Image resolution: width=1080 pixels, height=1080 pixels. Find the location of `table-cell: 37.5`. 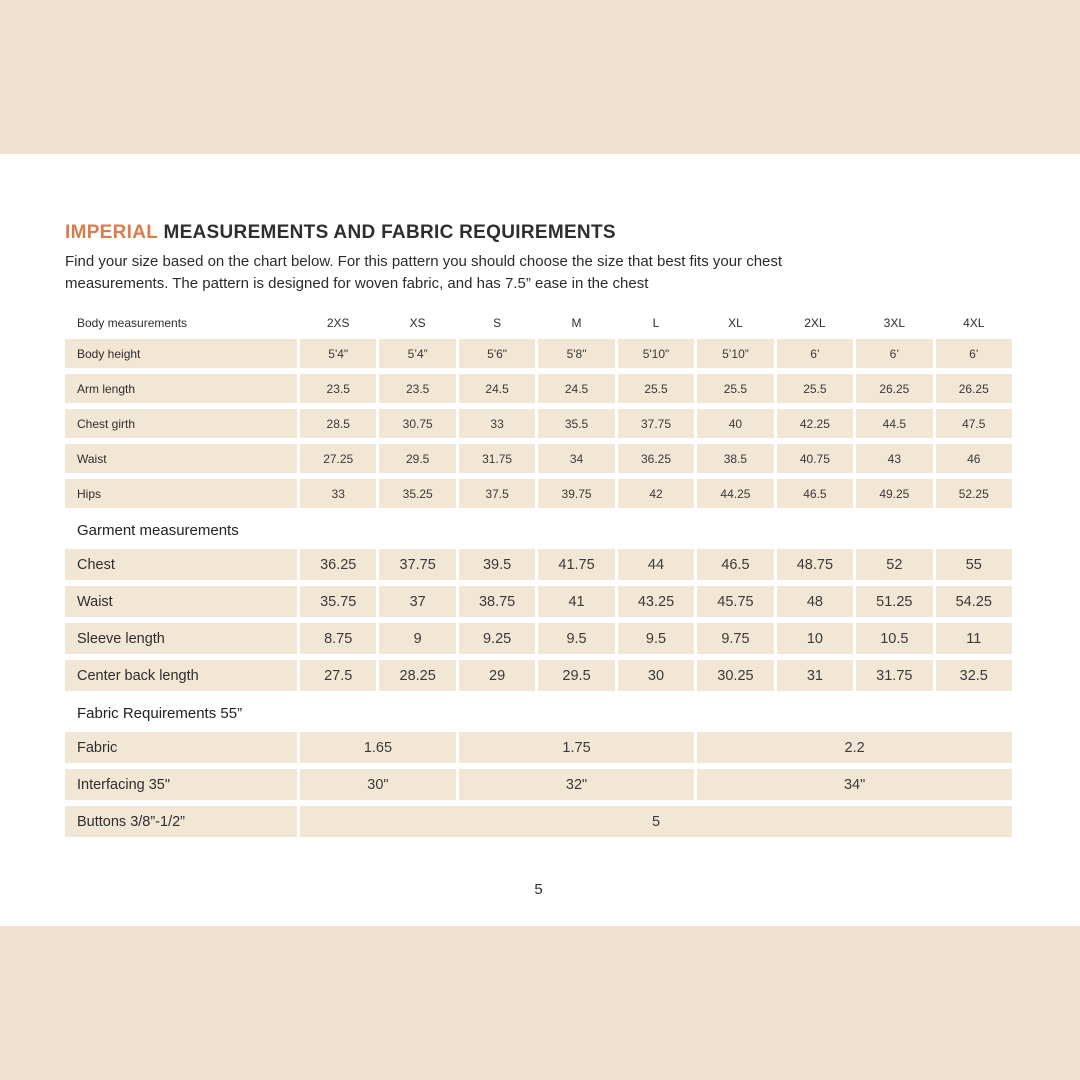

table-cell: 37.5 is located at coordinates (497, 493).